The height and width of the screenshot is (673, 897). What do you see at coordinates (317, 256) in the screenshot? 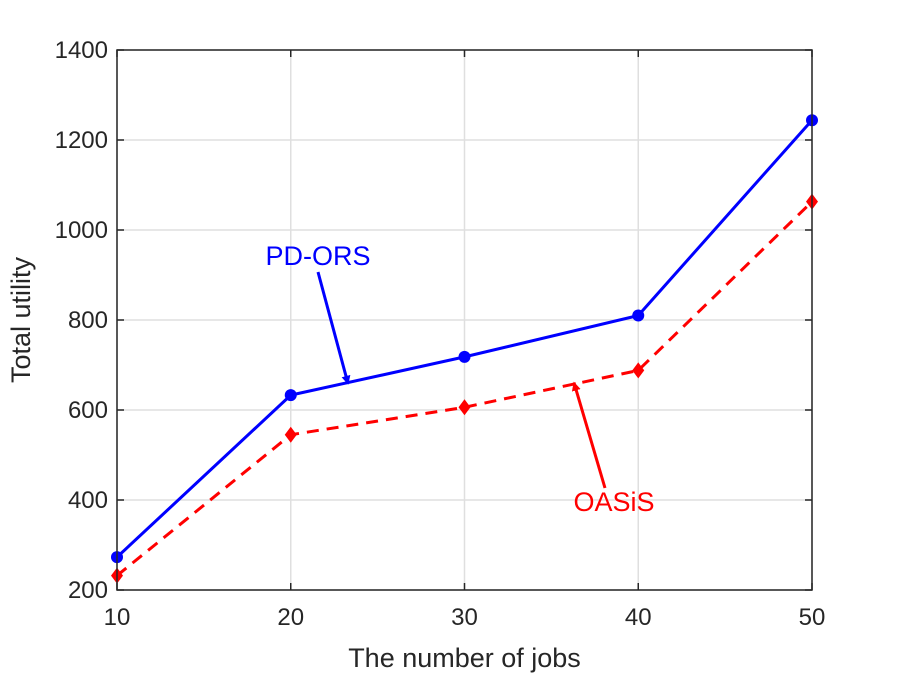
I see `annotation-label-pd-ors: PD-ORS` at bounding box center [317, 256].